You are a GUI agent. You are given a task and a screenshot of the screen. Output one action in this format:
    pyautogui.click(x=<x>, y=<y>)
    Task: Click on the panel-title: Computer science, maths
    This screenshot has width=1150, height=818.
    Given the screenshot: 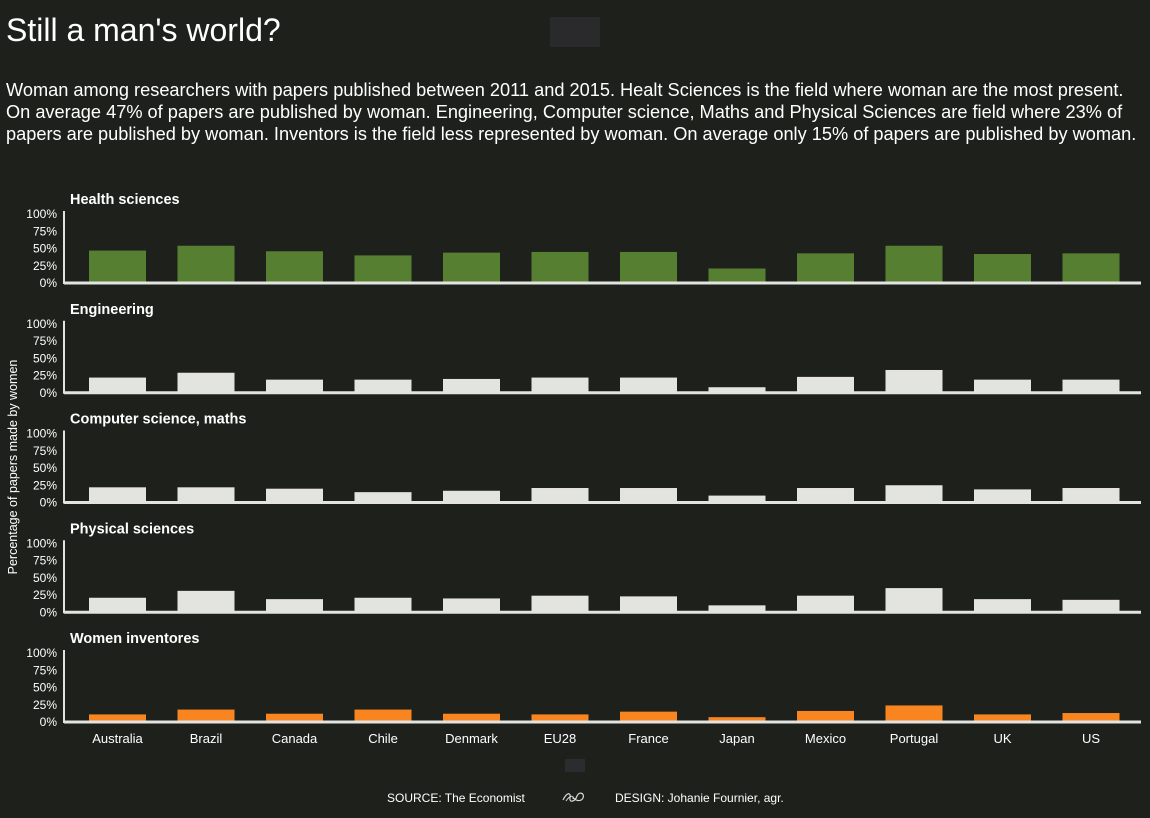 What is the action you would take?
    pyautogui.click(x=158, y=420)
    